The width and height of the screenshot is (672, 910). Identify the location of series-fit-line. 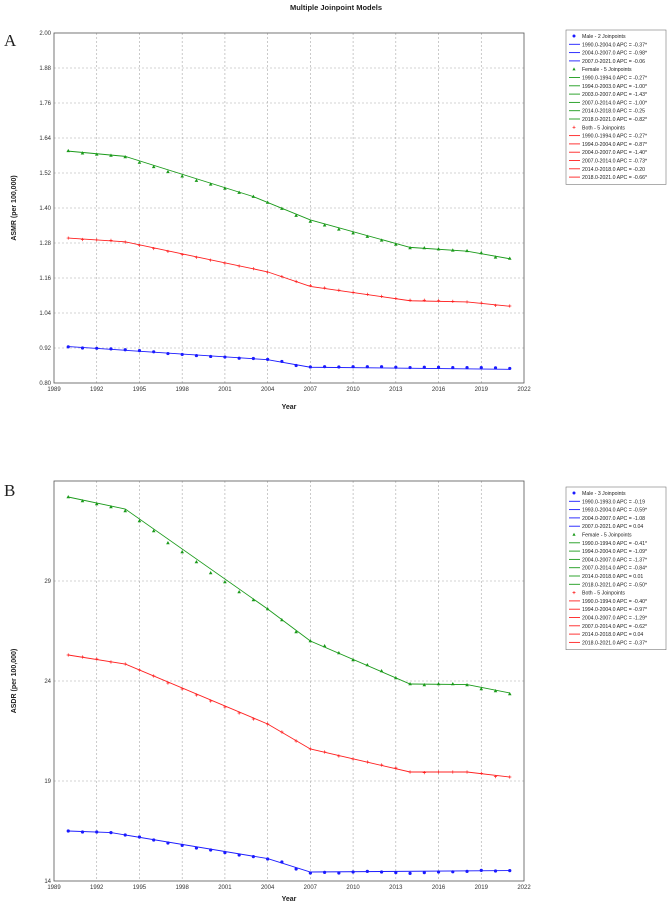
(289, 358).